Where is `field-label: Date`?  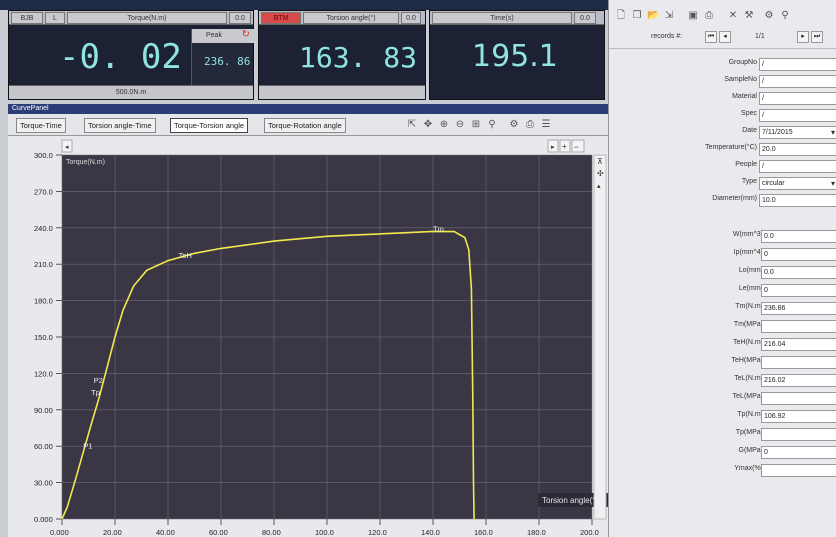 field-label: Date is located at coordinates (749, 130).